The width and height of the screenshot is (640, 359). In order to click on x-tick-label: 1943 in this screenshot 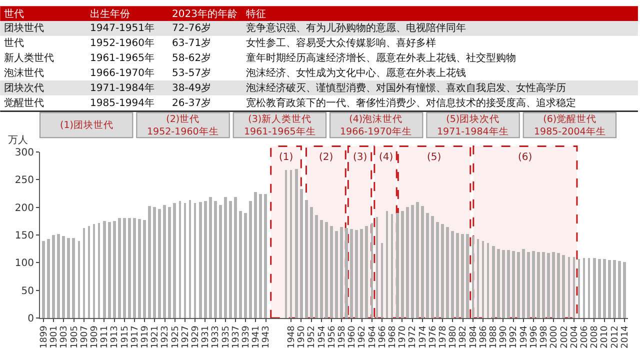, I will do `click(267, 337)`.